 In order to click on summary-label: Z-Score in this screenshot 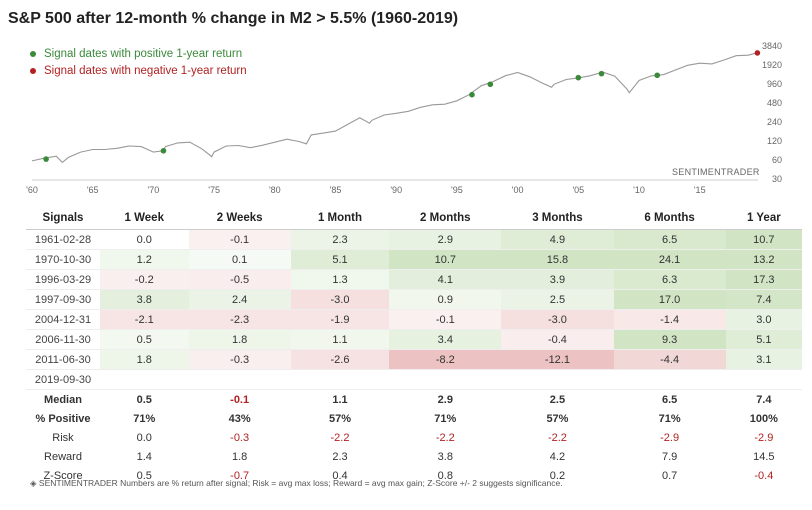, I will do `click(63, 475)`.